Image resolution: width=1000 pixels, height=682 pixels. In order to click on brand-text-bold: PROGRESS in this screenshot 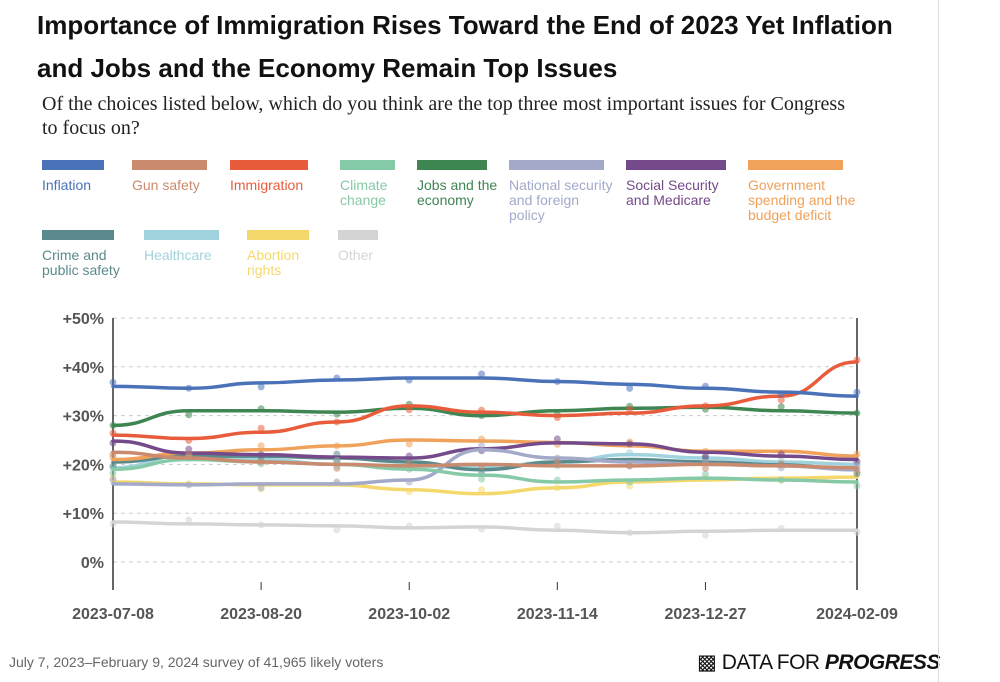, I will do `click(882, 662)`.